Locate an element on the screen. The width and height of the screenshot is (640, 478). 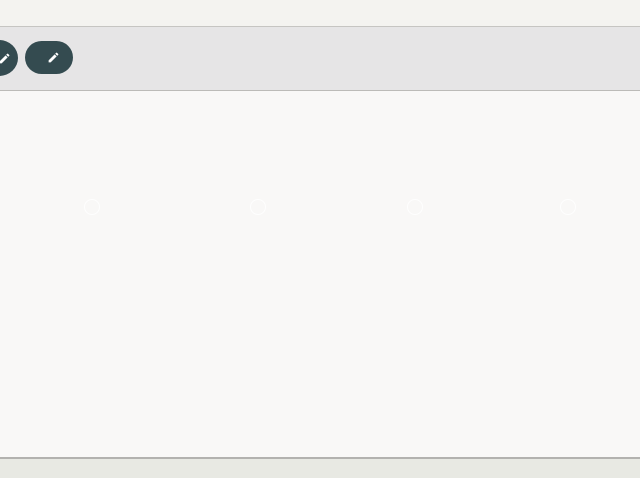
search-type-chip-cut is located at coordinates (9, 58).